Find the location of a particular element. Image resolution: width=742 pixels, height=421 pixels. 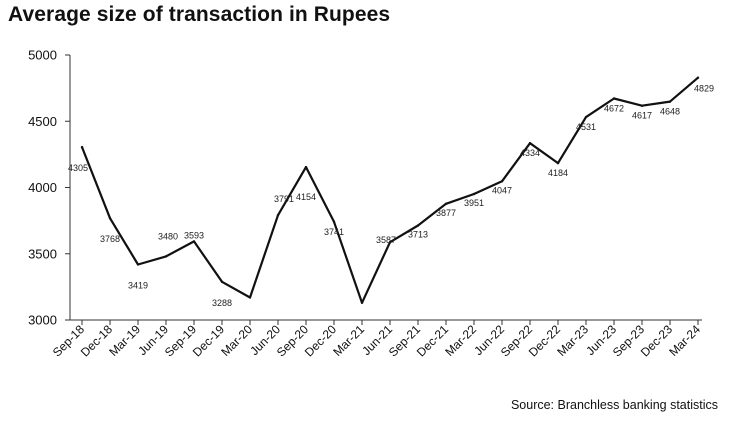

data-label: 3791 is located at coordinates (284, 199).